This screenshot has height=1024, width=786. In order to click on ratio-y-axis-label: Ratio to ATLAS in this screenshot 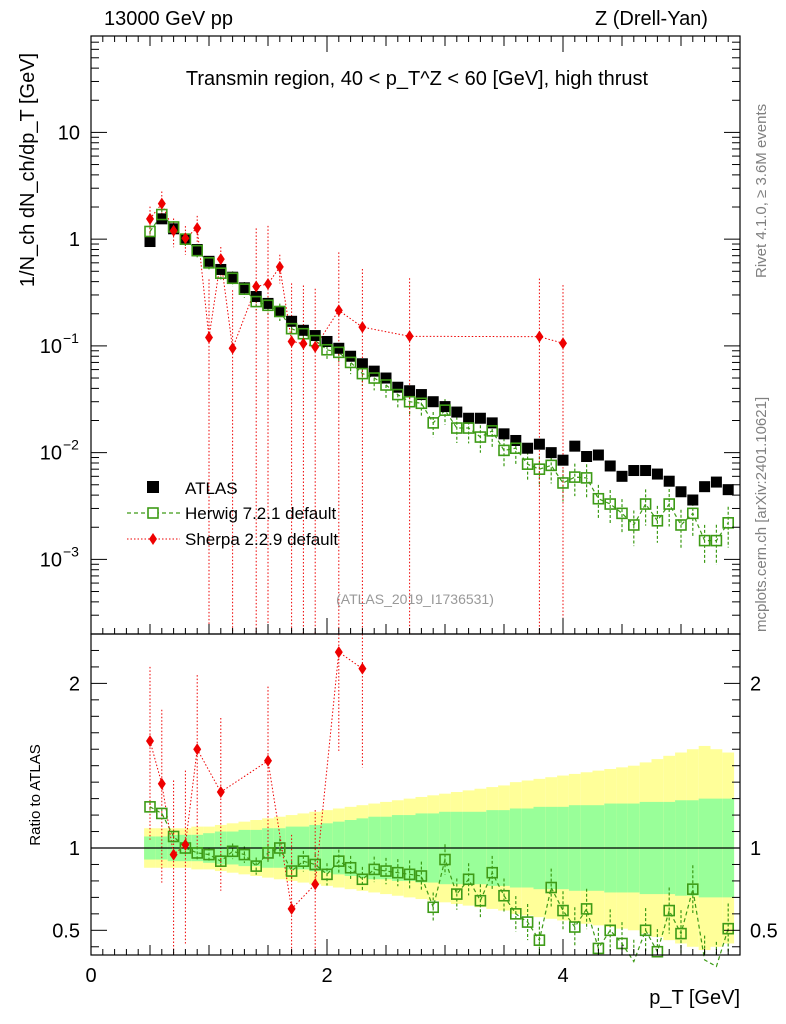, I will do `click(35, 794)`.